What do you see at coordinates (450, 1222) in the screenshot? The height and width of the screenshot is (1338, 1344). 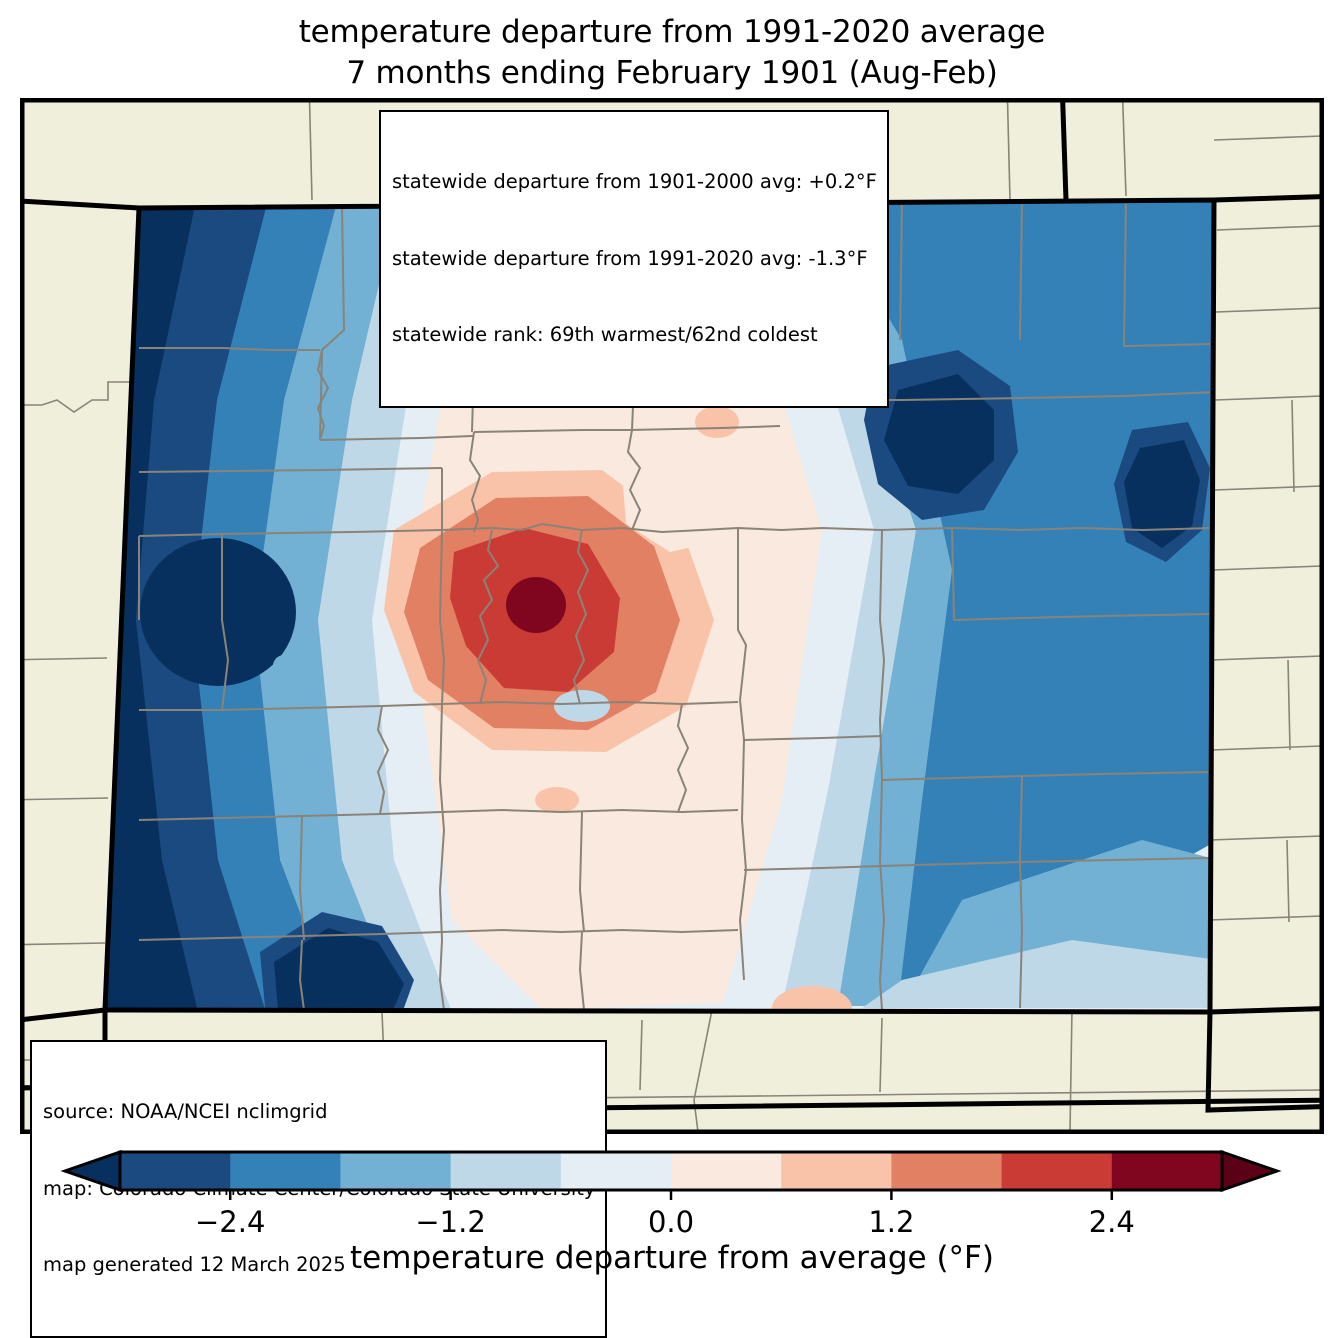 I see `colorbar-tick-label: −1.2` at bounding box center [450, 1222].